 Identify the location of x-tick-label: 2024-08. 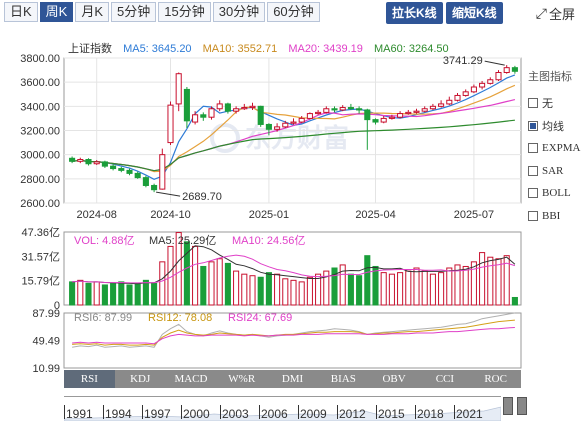
(97, 215).